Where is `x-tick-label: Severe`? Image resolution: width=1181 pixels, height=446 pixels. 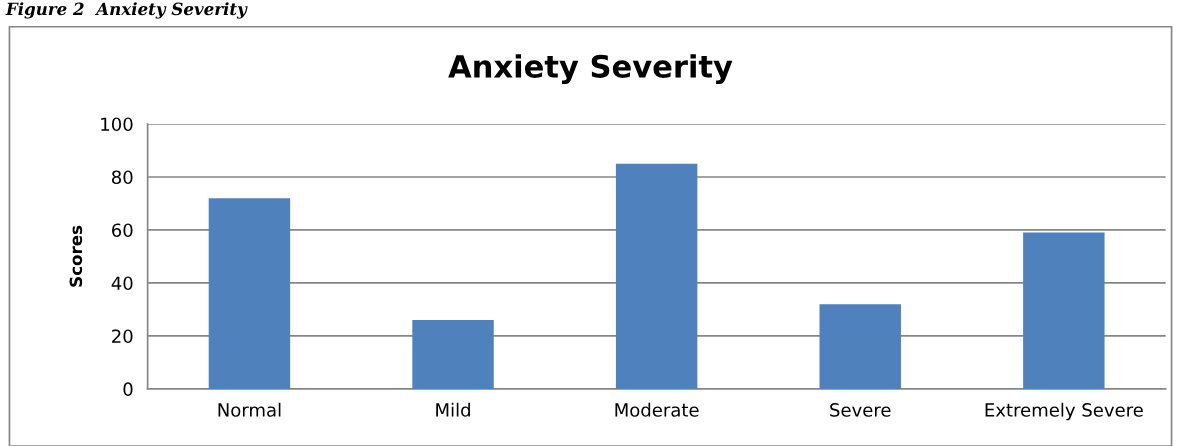 x-tick-label: Severe is located at coordinates (860, 410).